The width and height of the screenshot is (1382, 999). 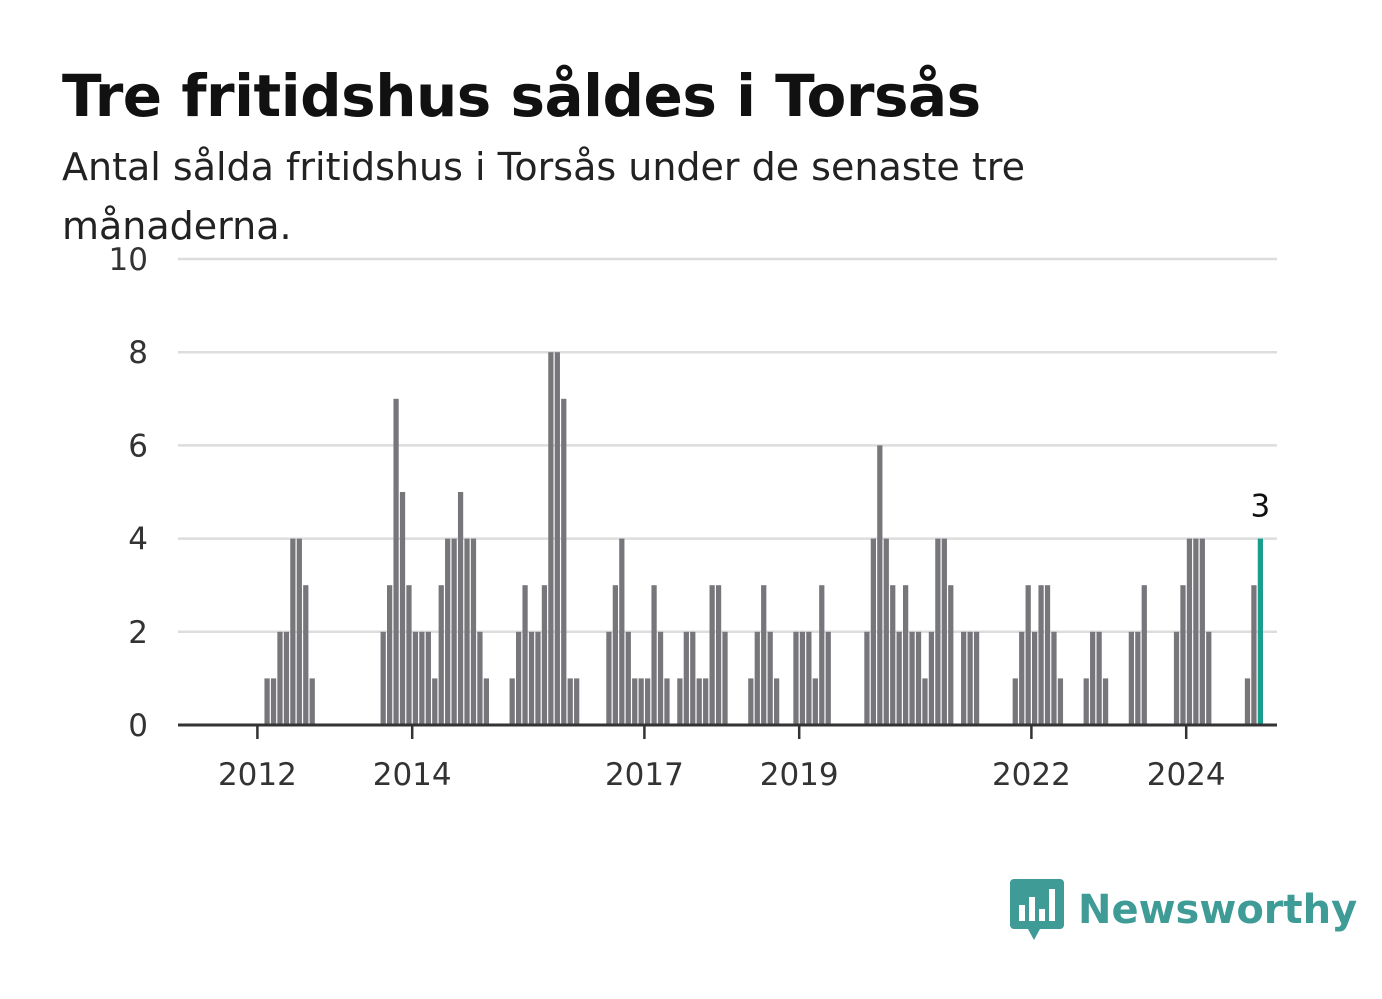 I want to click on annotation: 3, so click(x=1260, y=506).